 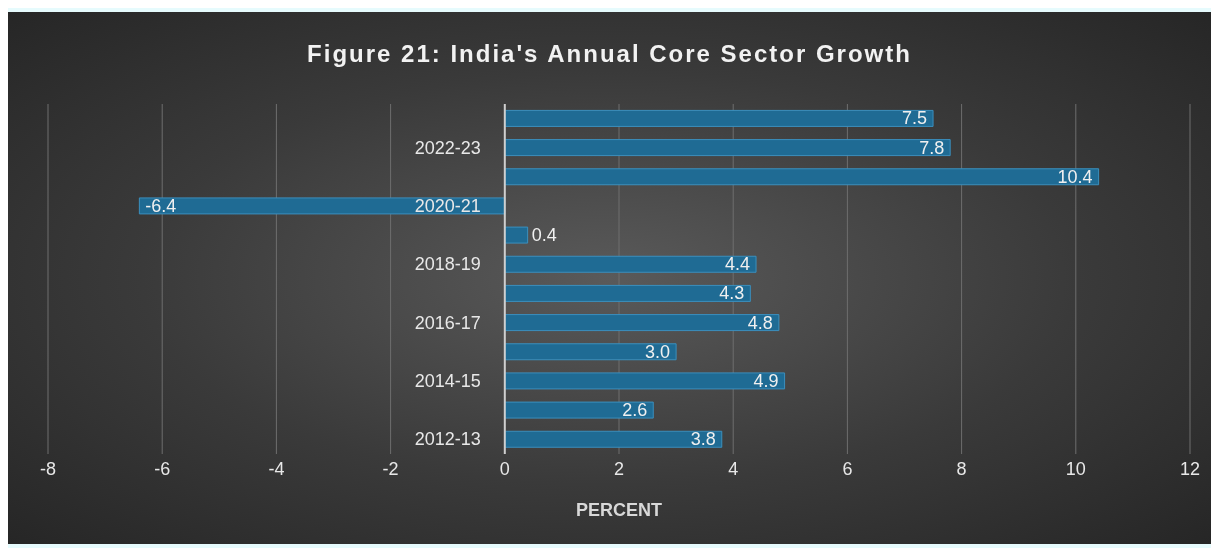 I want to click on data-label: 4.3, so click(x=732, y=293).